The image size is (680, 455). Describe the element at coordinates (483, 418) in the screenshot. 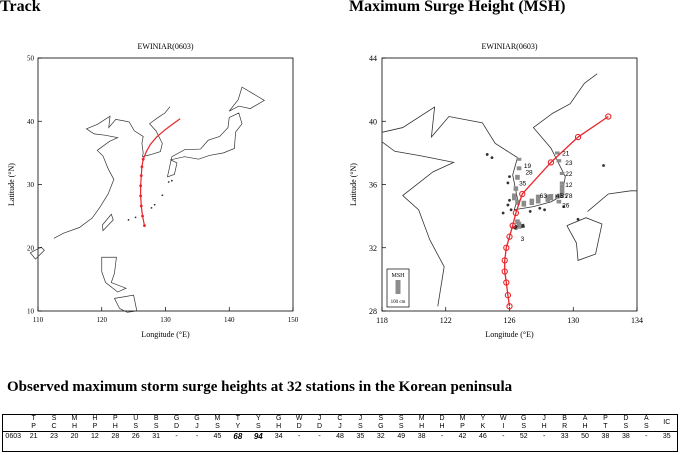

I see `station-code-letter: Y` at that location.